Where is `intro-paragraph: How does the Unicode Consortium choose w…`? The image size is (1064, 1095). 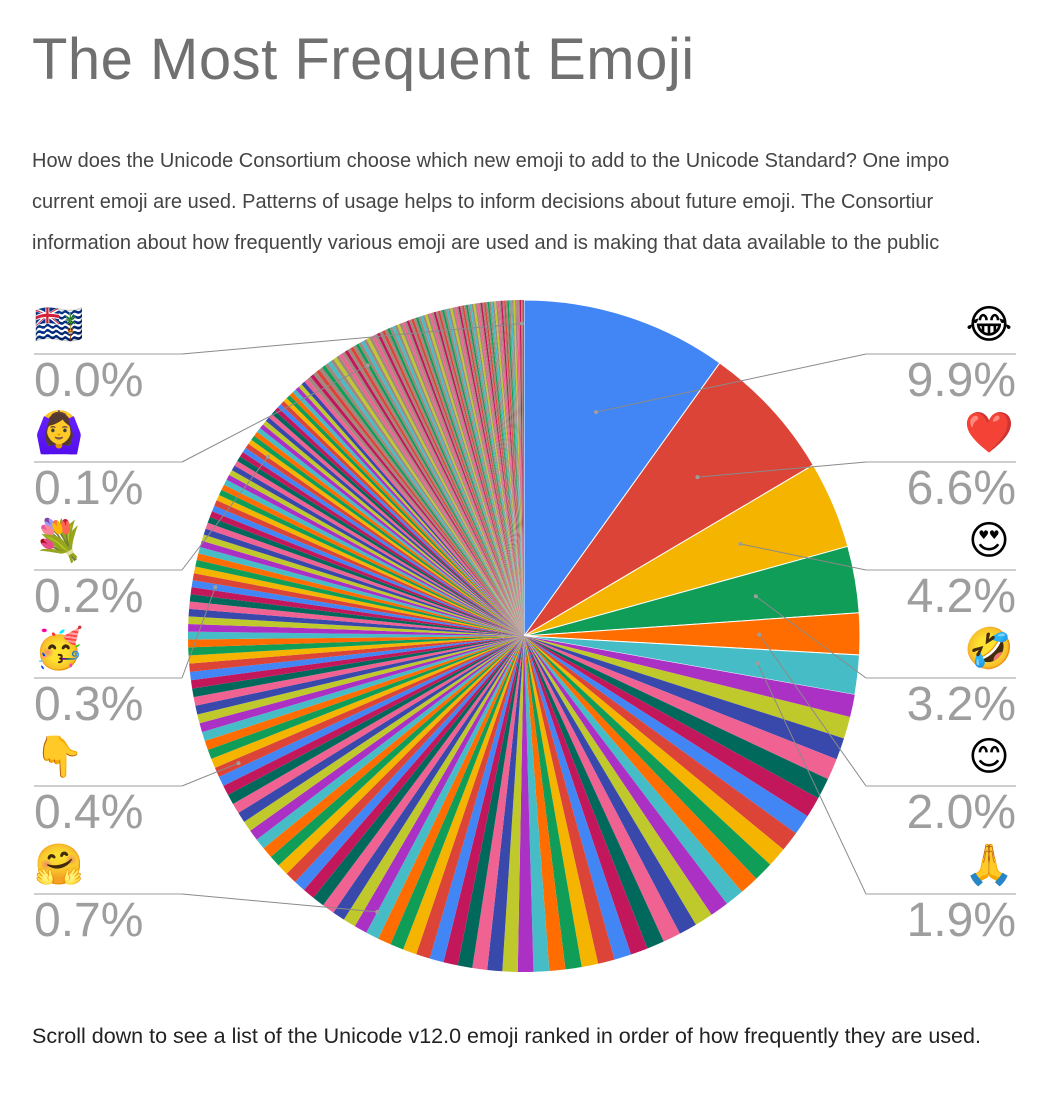 intro-paragraph: How does the Unicode Consortium choose w… is located at coordinates (548, 202).